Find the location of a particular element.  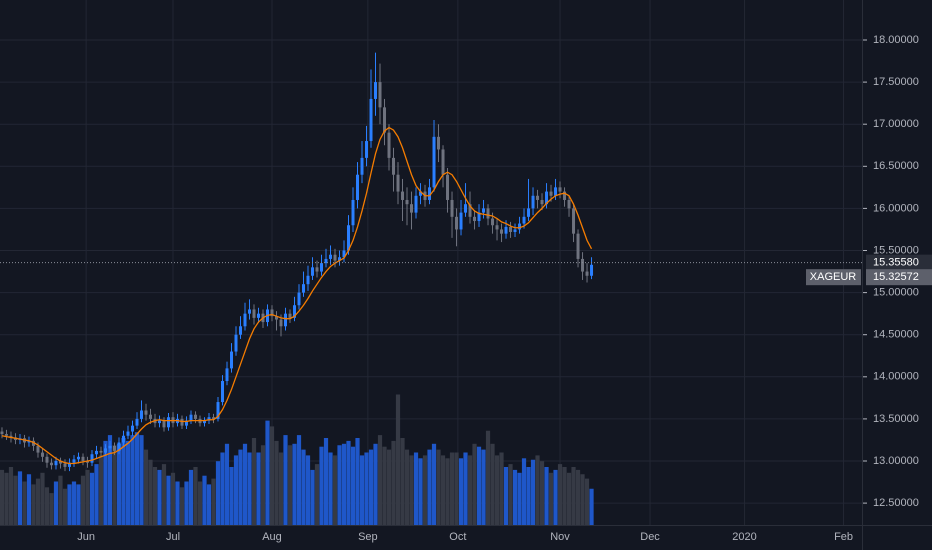

x-tick-label: 2020 is located at coordinates (744, 537).